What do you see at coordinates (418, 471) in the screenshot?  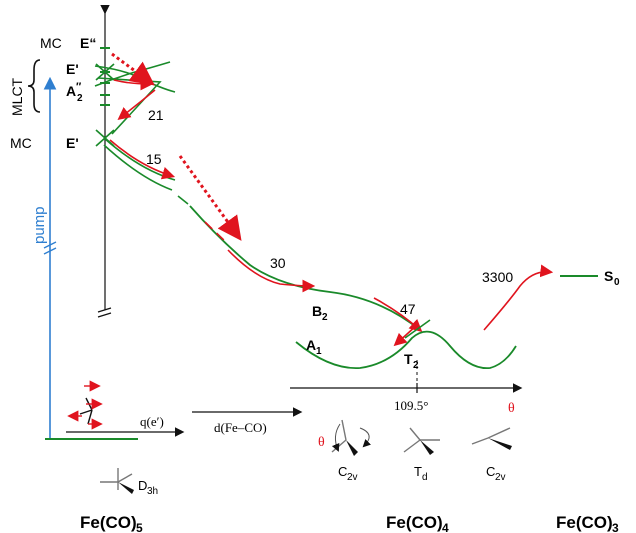 I see `geom-label-td-main: T` at bounding box center [418, 471].